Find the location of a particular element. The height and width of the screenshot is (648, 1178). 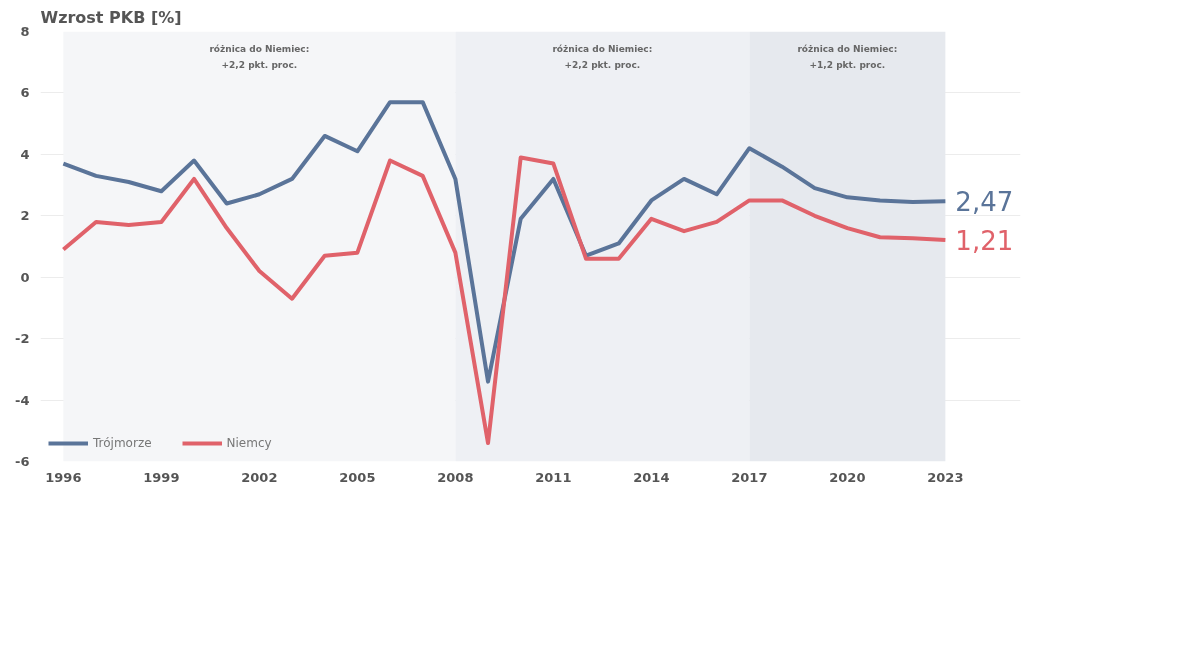

chart-title: Wzrost PKB [%] is located at coordinates (111, 17).